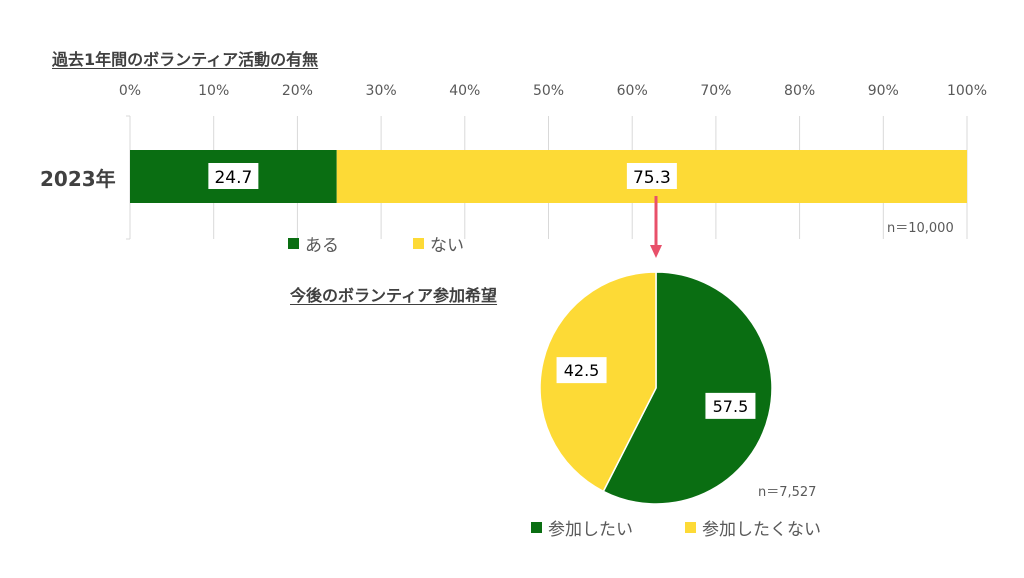 The width and height of the screenshot is (1024, 578). What do you see at coordinates (322, 246) in the screenshot?
I see `legend-label-aru: ある` at bounding box center [322, 246].